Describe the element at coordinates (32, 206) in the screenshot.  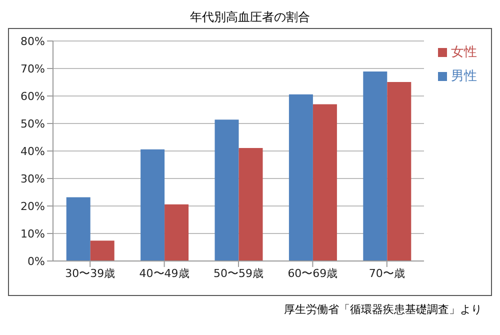
I see `y-tick-label: 20%` at that location.